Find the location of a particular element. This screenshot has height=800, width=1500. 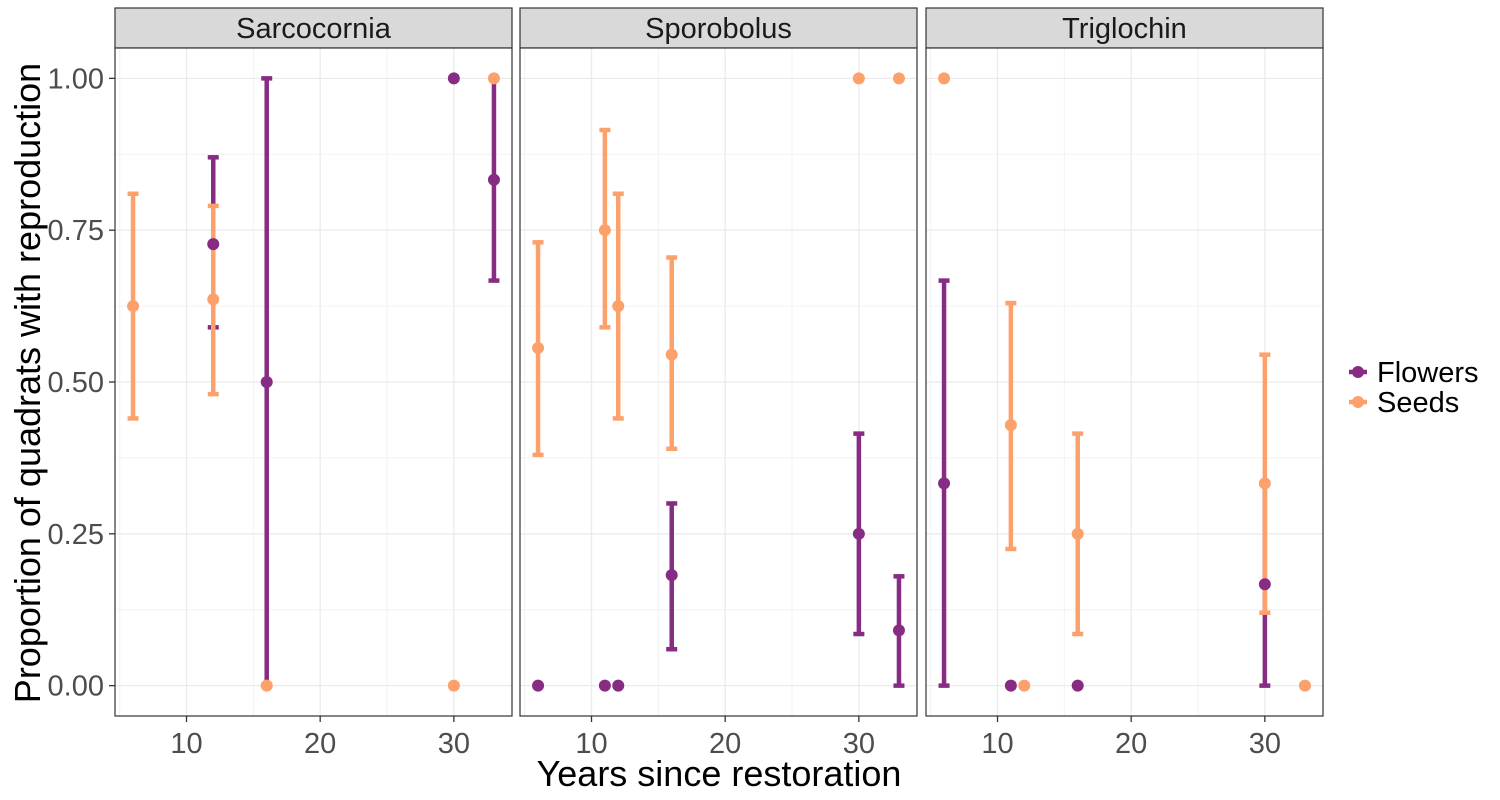

legend-item-seeds: Seeds is located at coordinates (1404, 403).